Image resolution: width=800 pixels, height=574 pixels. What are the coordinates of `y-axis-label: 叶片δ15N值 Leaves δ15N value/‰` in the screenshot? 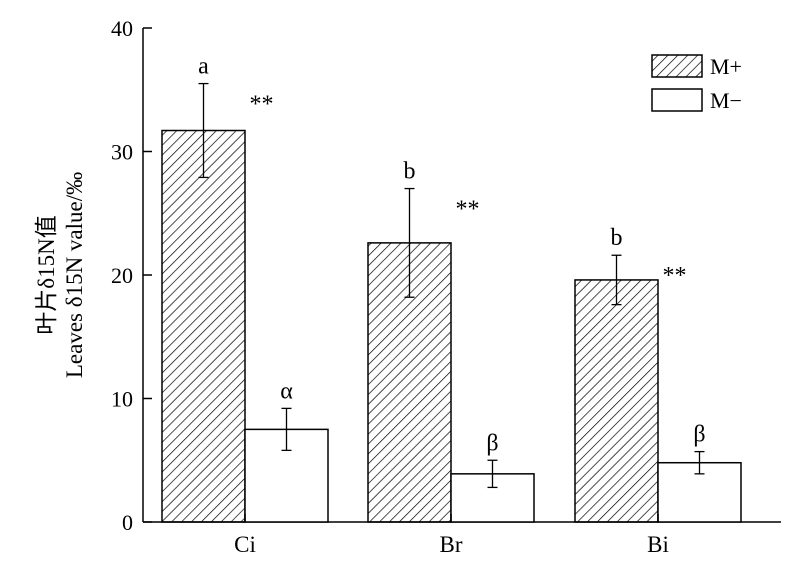 It's located at (60, 275).